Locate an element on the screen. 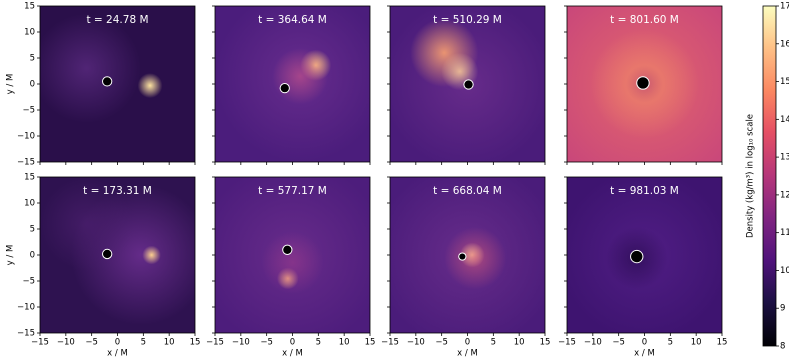  panel: t = 668.04 M −15 −10 −5 0 5 10 15 x / M is located at coordinates (466, 267).